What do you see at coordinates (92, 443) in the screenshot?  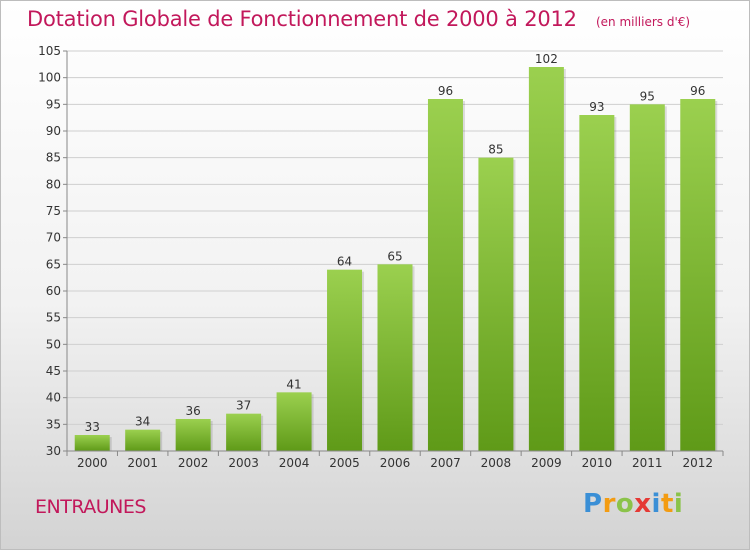 I see `bar-2000` at bounding box center [92, 443].